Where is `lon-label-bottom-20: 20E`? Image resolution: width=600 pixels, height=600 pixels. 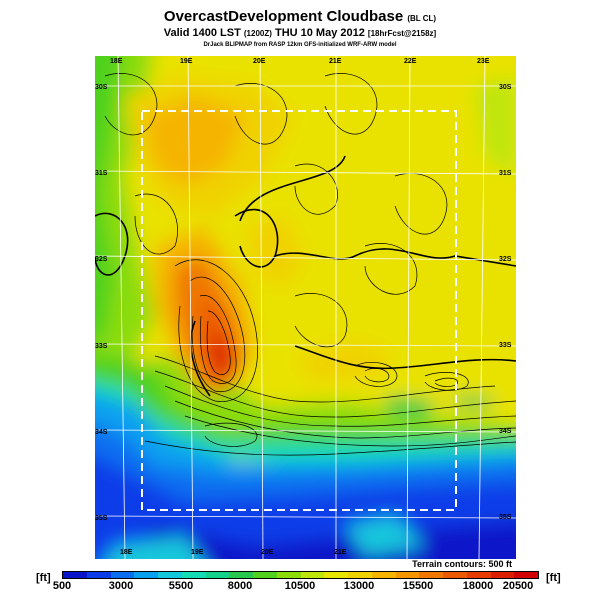 lon-label-bottom-20: 20E is located at coordinates (267, 552).